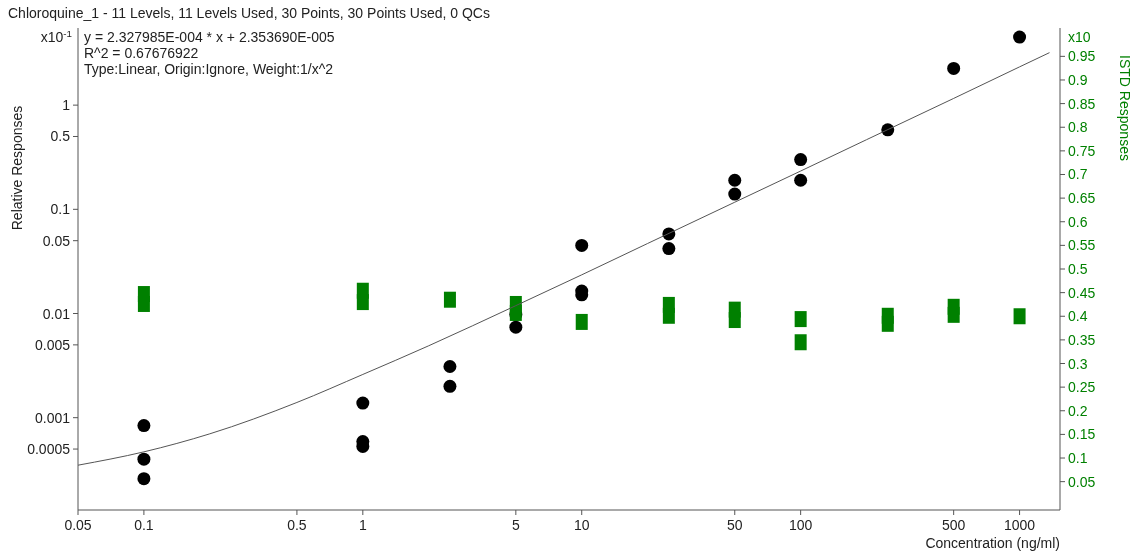 The image size is (1140, 551). I want to click on y-tick-label: 0.0005, so click(49, 449).